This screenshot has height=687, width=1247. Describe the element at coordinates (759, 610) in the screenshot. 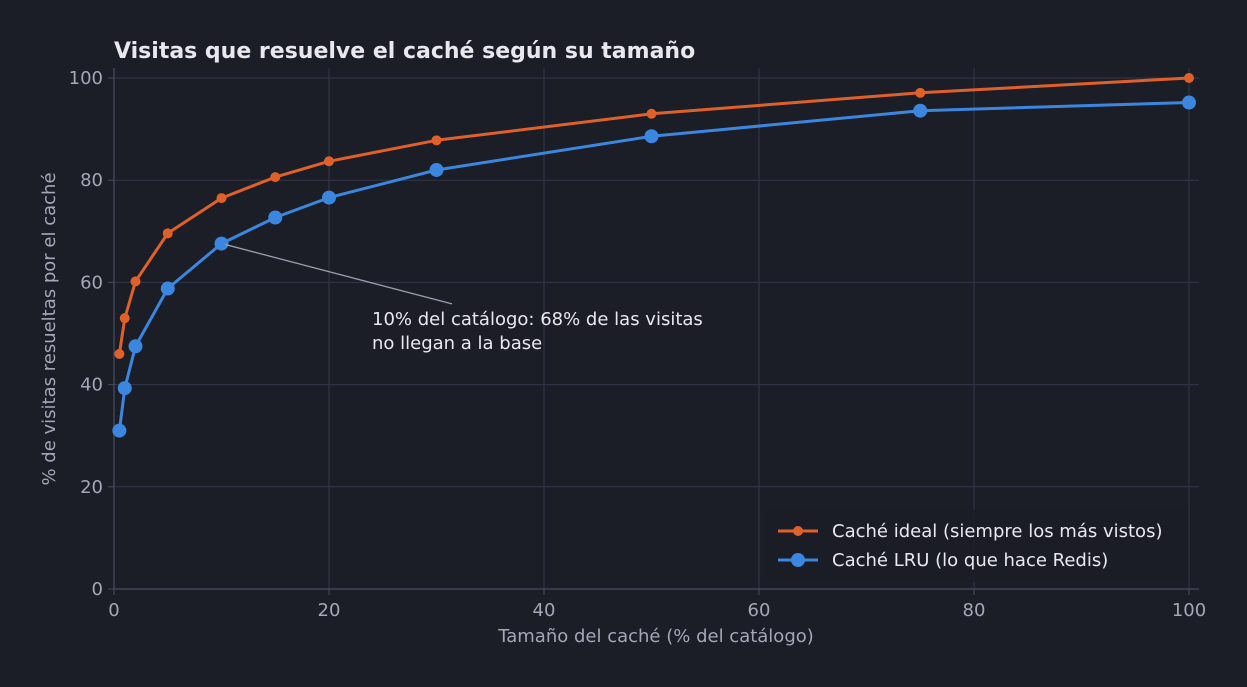

I see `x-tick-label: 60` at that location.